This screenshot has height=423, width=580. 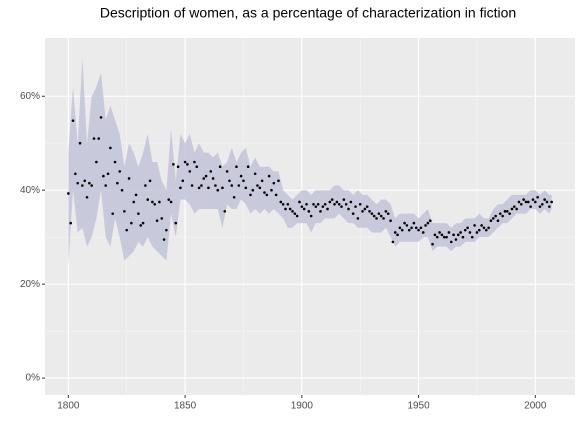 I want to click on x-tick-label: 2000, so click(x=535, y=406).